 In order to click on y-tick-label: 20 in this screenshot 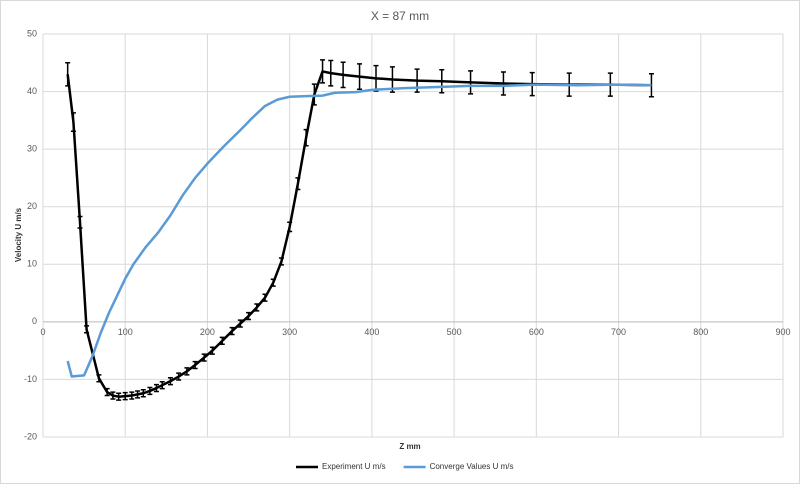, I will do `click(32, 206)`.